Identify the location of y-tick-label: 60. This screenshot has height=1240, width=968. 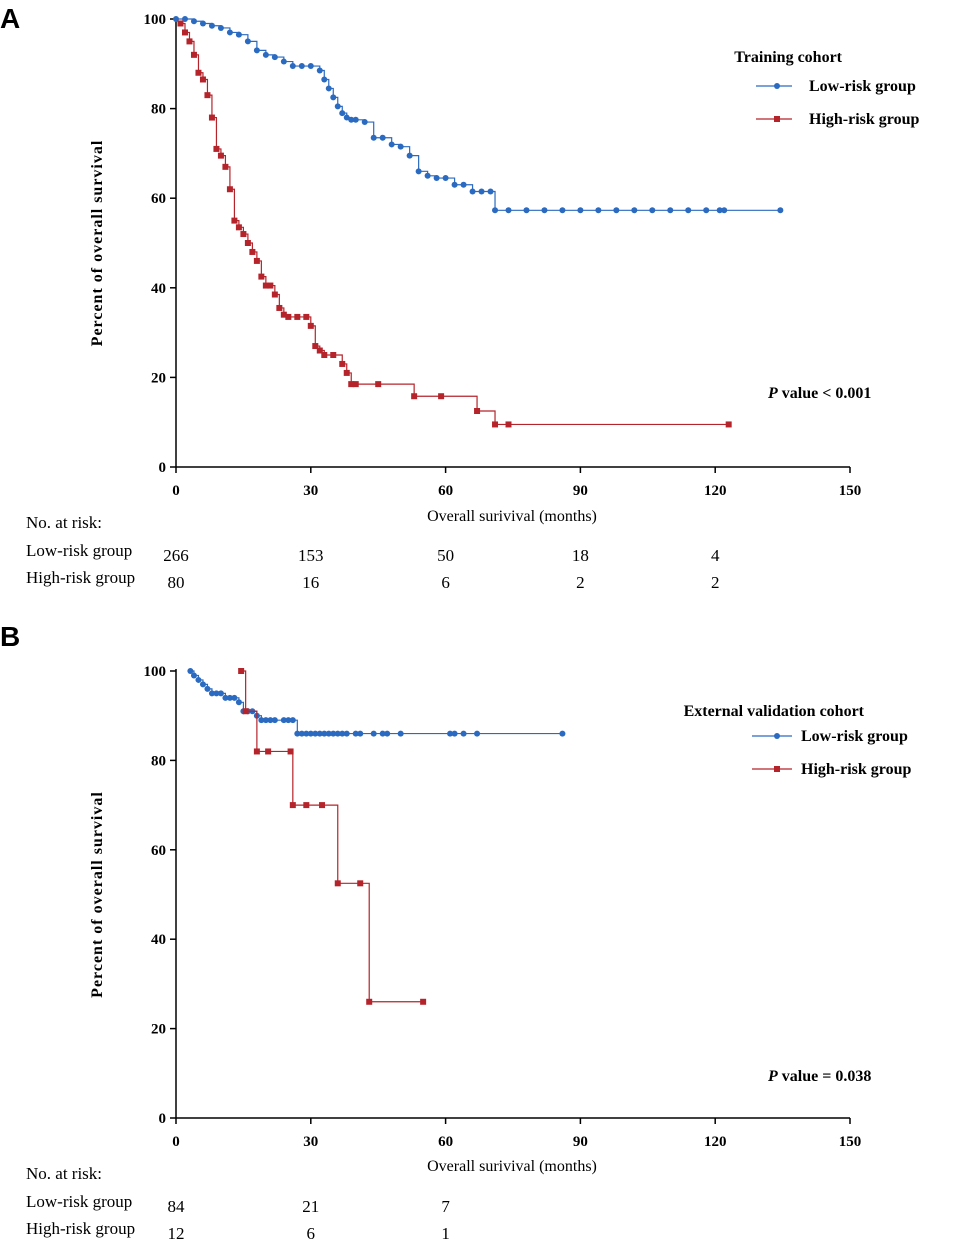
(158, 199).